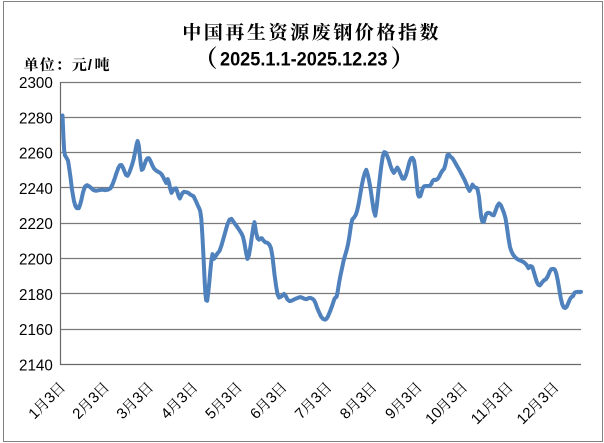  What do you see at coordinates (36, 154) in the screenshot?
I see `svg-text: 2260` at bounding box center [36, 154].